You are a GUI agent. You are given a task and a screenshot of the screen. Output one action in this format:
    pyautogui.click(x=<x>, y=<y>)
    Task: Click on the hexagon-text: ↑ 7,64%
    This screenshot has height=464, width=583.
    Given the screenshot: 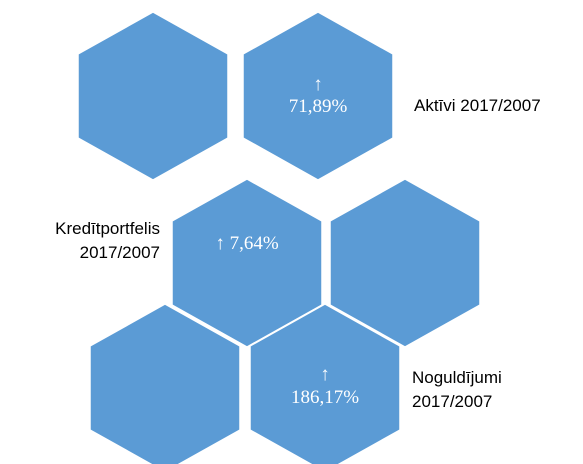 What is the action you would take?
    pyautogui.click(x=247, y=243)
    